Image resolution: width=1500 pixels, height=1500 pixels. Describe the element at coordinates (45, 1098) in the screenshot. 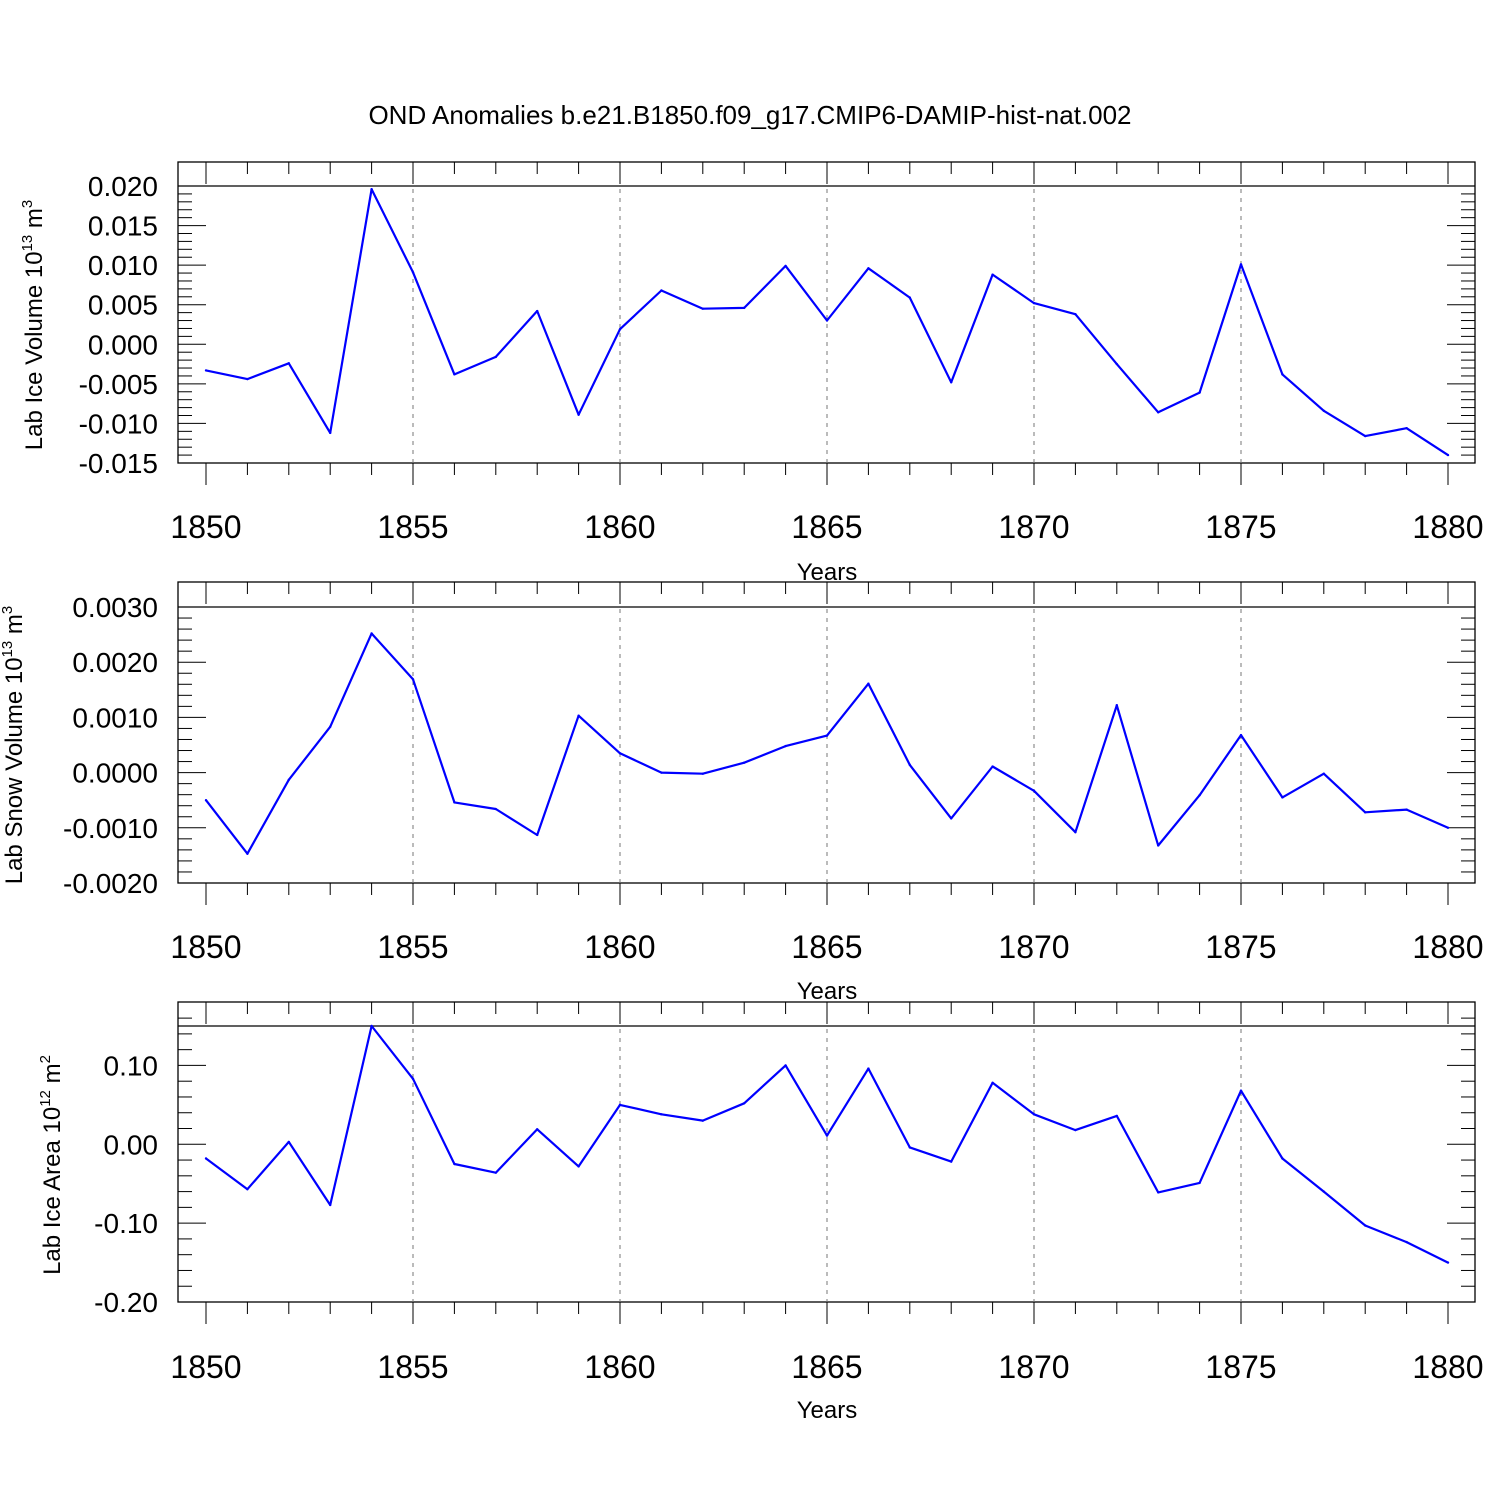

I see `y-axis-title-superscript: 12` at that location.